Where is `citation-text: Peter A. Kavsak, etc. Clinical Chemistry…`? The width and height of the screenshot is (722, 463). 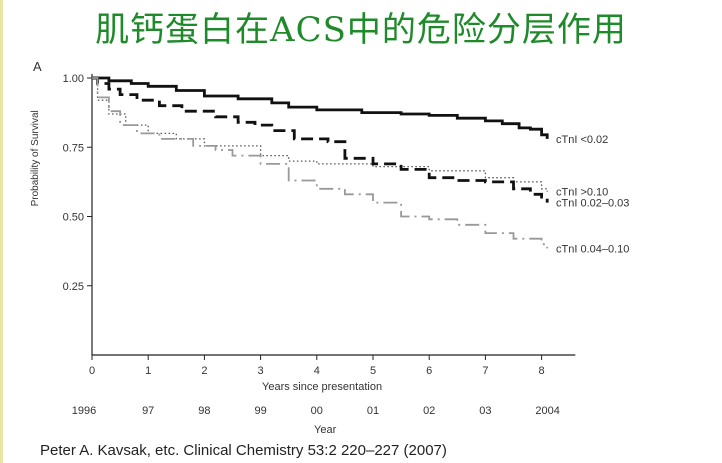
citation-text: Peter A. Kavsak, etc. Clinical Chemistry… is located at coordinates (243, 450).